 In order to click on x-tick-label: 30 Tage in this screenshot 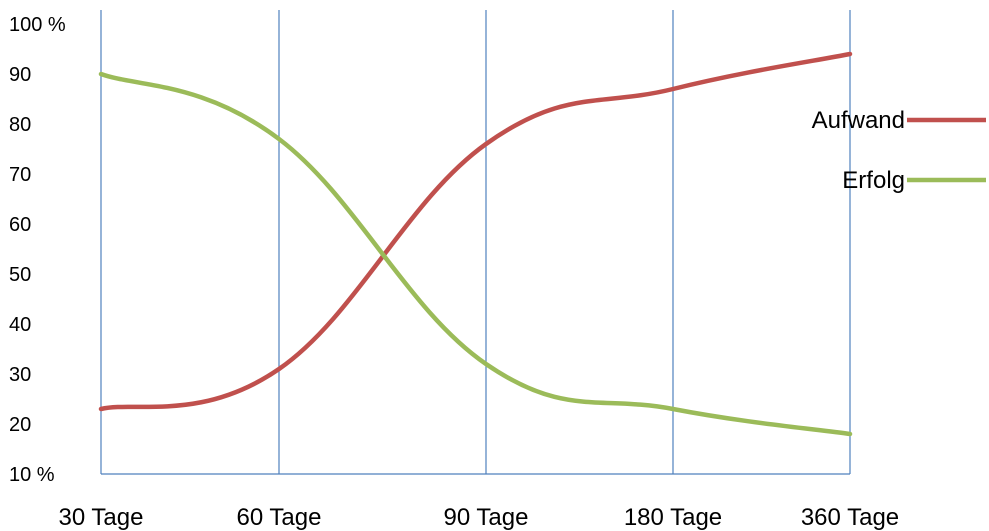, I will do `click(101, 517)`.